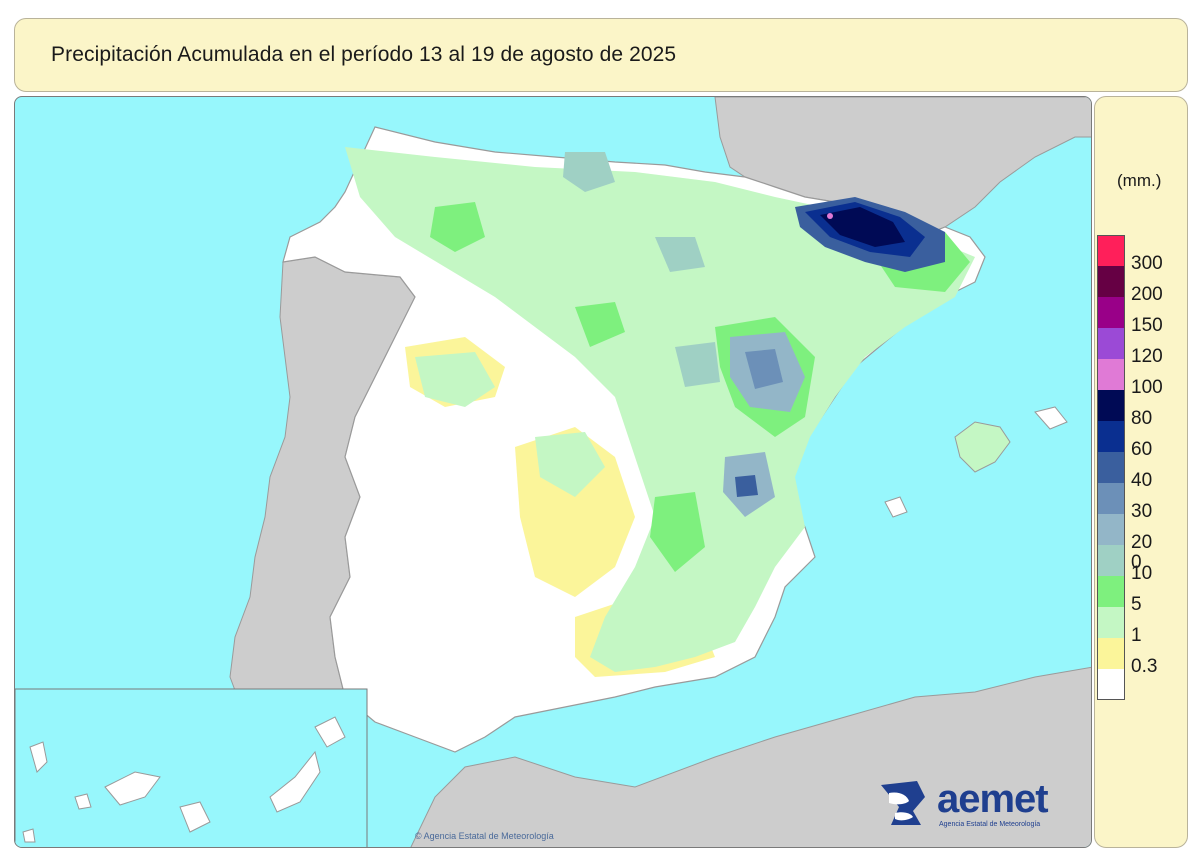 The image size is (1200, 861). What do you see at coordinates (1144, 666) in the screenshot?
I see `legend-label: 0.3` at bounding box center [1144, 666].